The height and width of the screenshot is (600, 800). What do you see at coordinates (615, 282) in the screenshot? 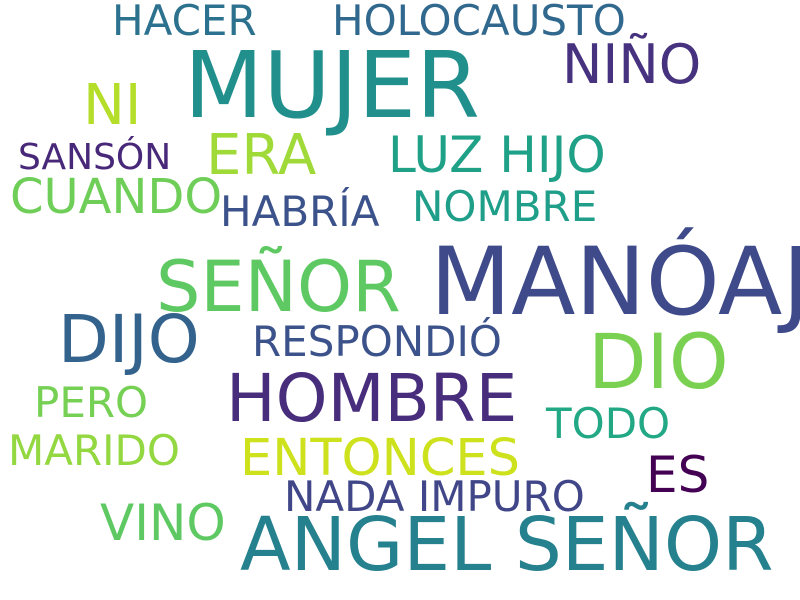
I see `word-manoaj: MANÓAJ` at bounding box center [615, 282].